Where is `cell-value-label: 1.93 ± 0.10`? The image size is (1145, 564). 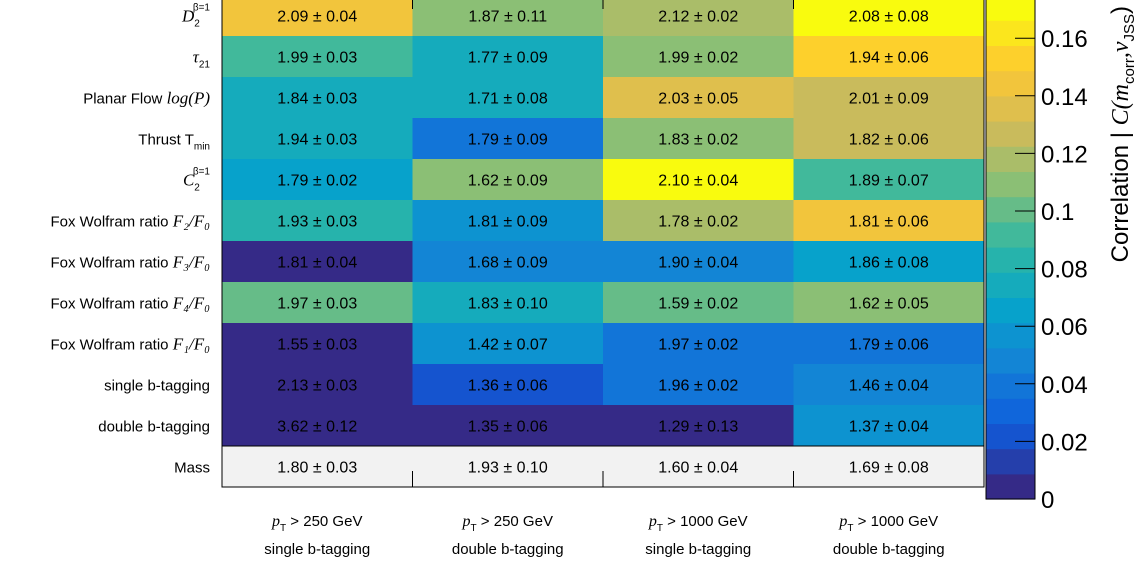 cell-value-label: 1.93 ± 0.10 is located at coordinates (508, 468).